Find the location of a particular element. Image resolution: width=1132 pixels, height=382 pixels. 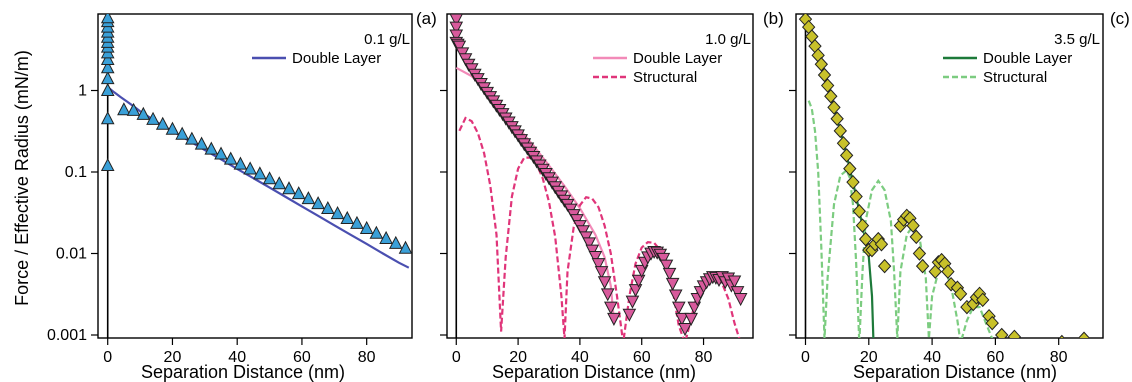

panel-label-a: (a) is located at coordinates (426, 18).